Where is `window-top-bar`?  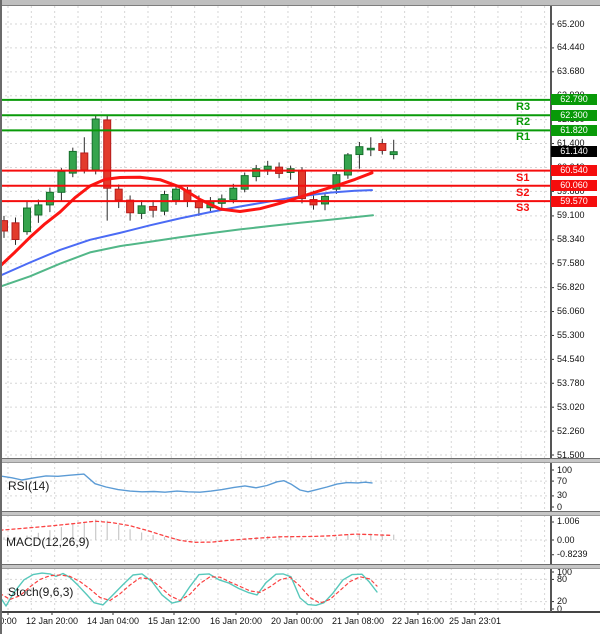 window-top-bar is located at coordinates (300, 3).